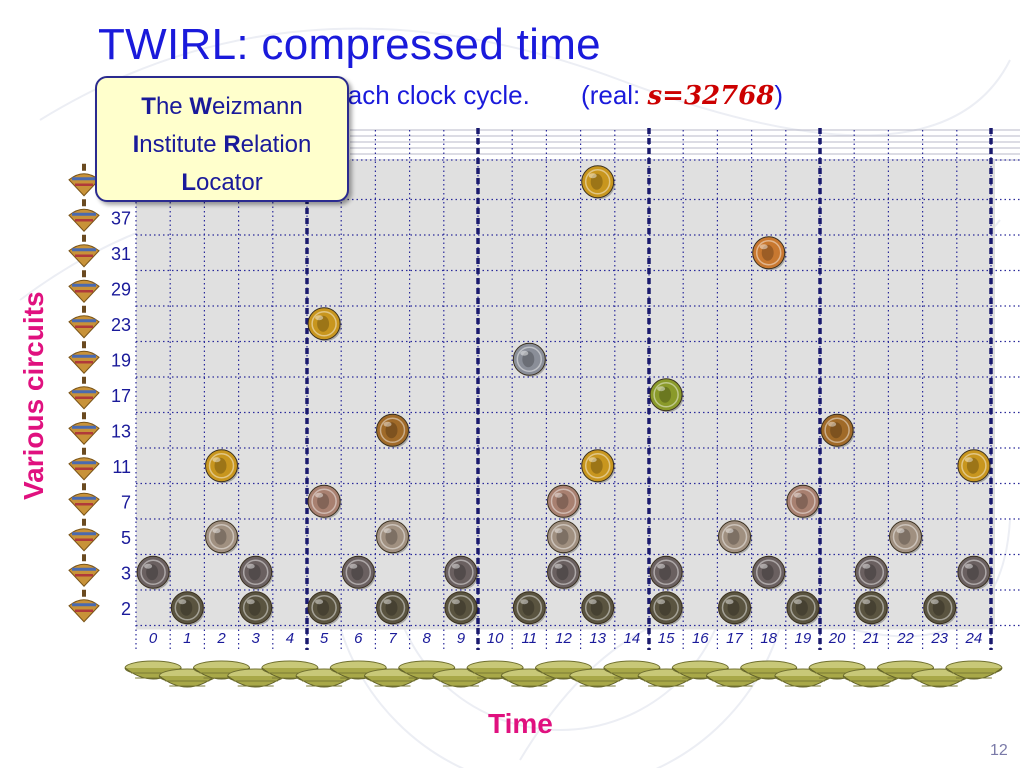 The image size is (1024, 768). I want to click on time-tick-label: 20, so click(837, 638).